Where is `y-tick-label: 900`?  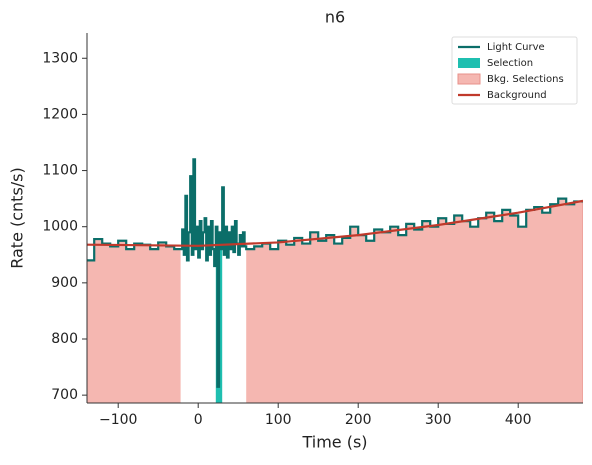 y-tick-label: 900 is located at coordinates (64, 283).